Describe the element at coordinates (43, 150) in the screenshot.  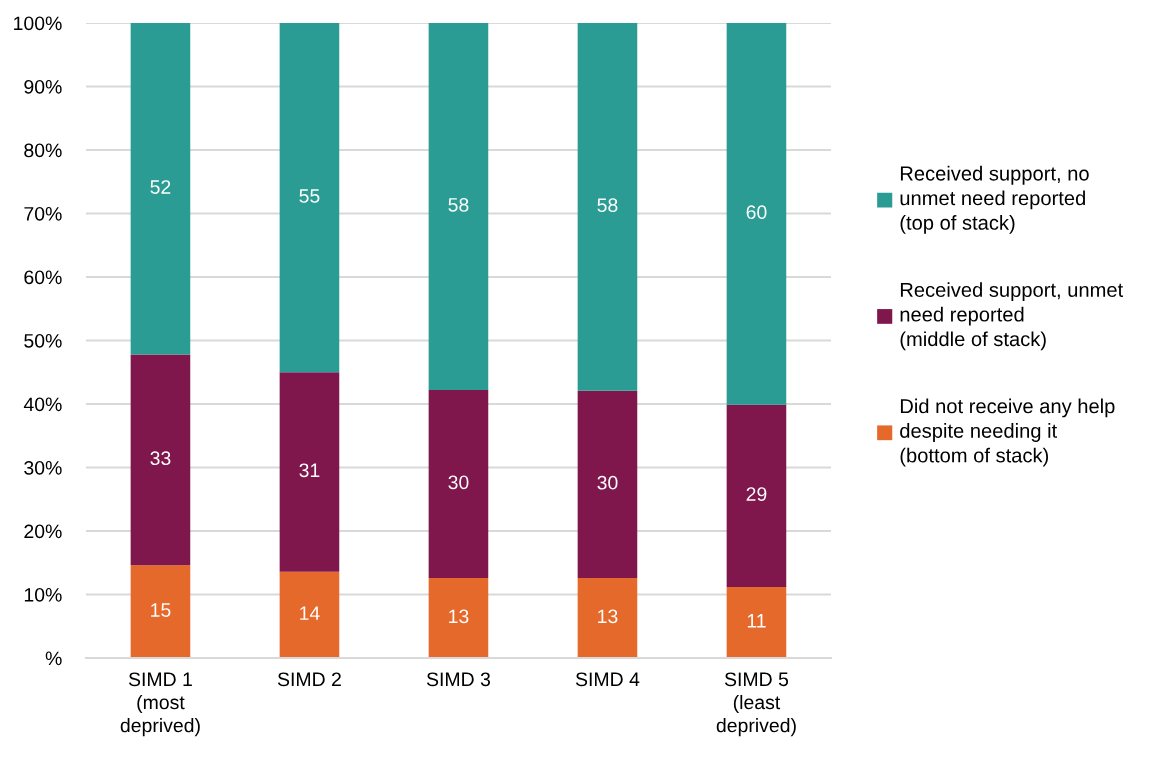
I see `y-tick-label: 80%` at that location.